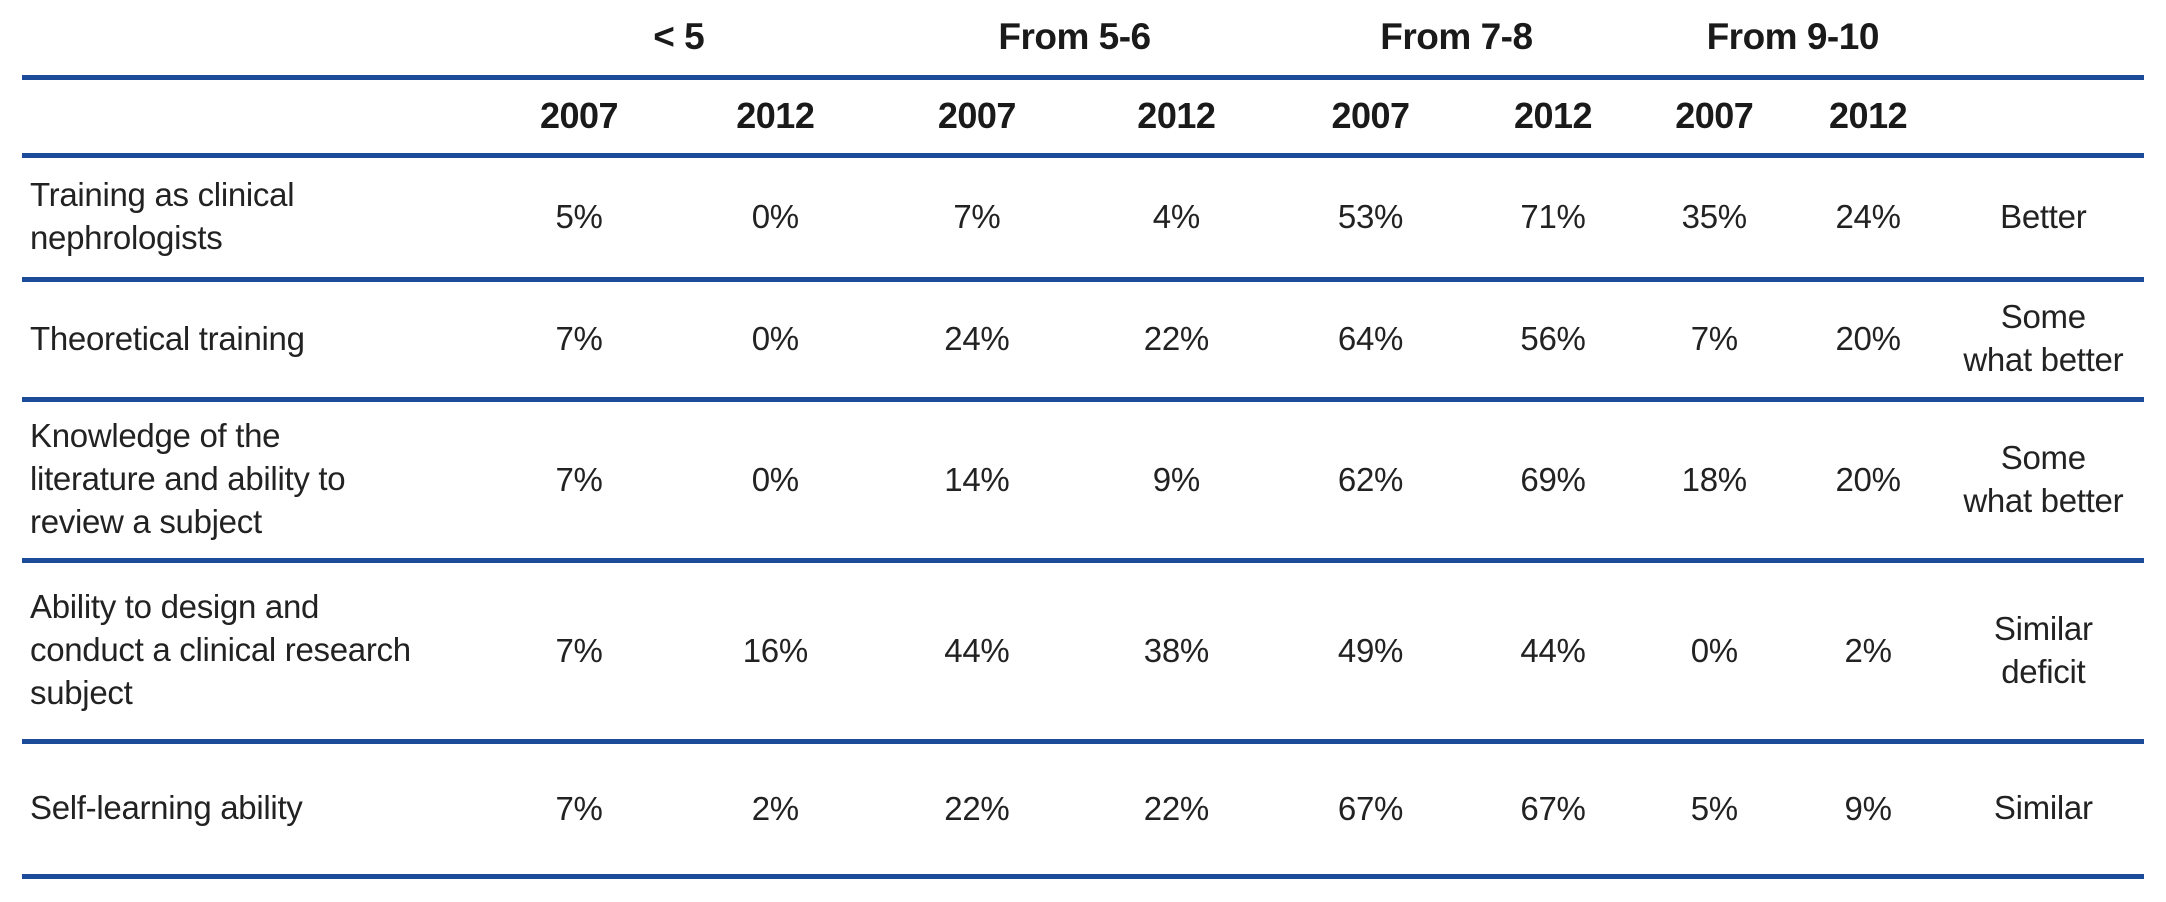 The width and height of the screenshot is (2166, 902). Describe the element at coordinates (252, 218) in the screenshot. I see `row-label: Training as clinical nephrologists` at that location.